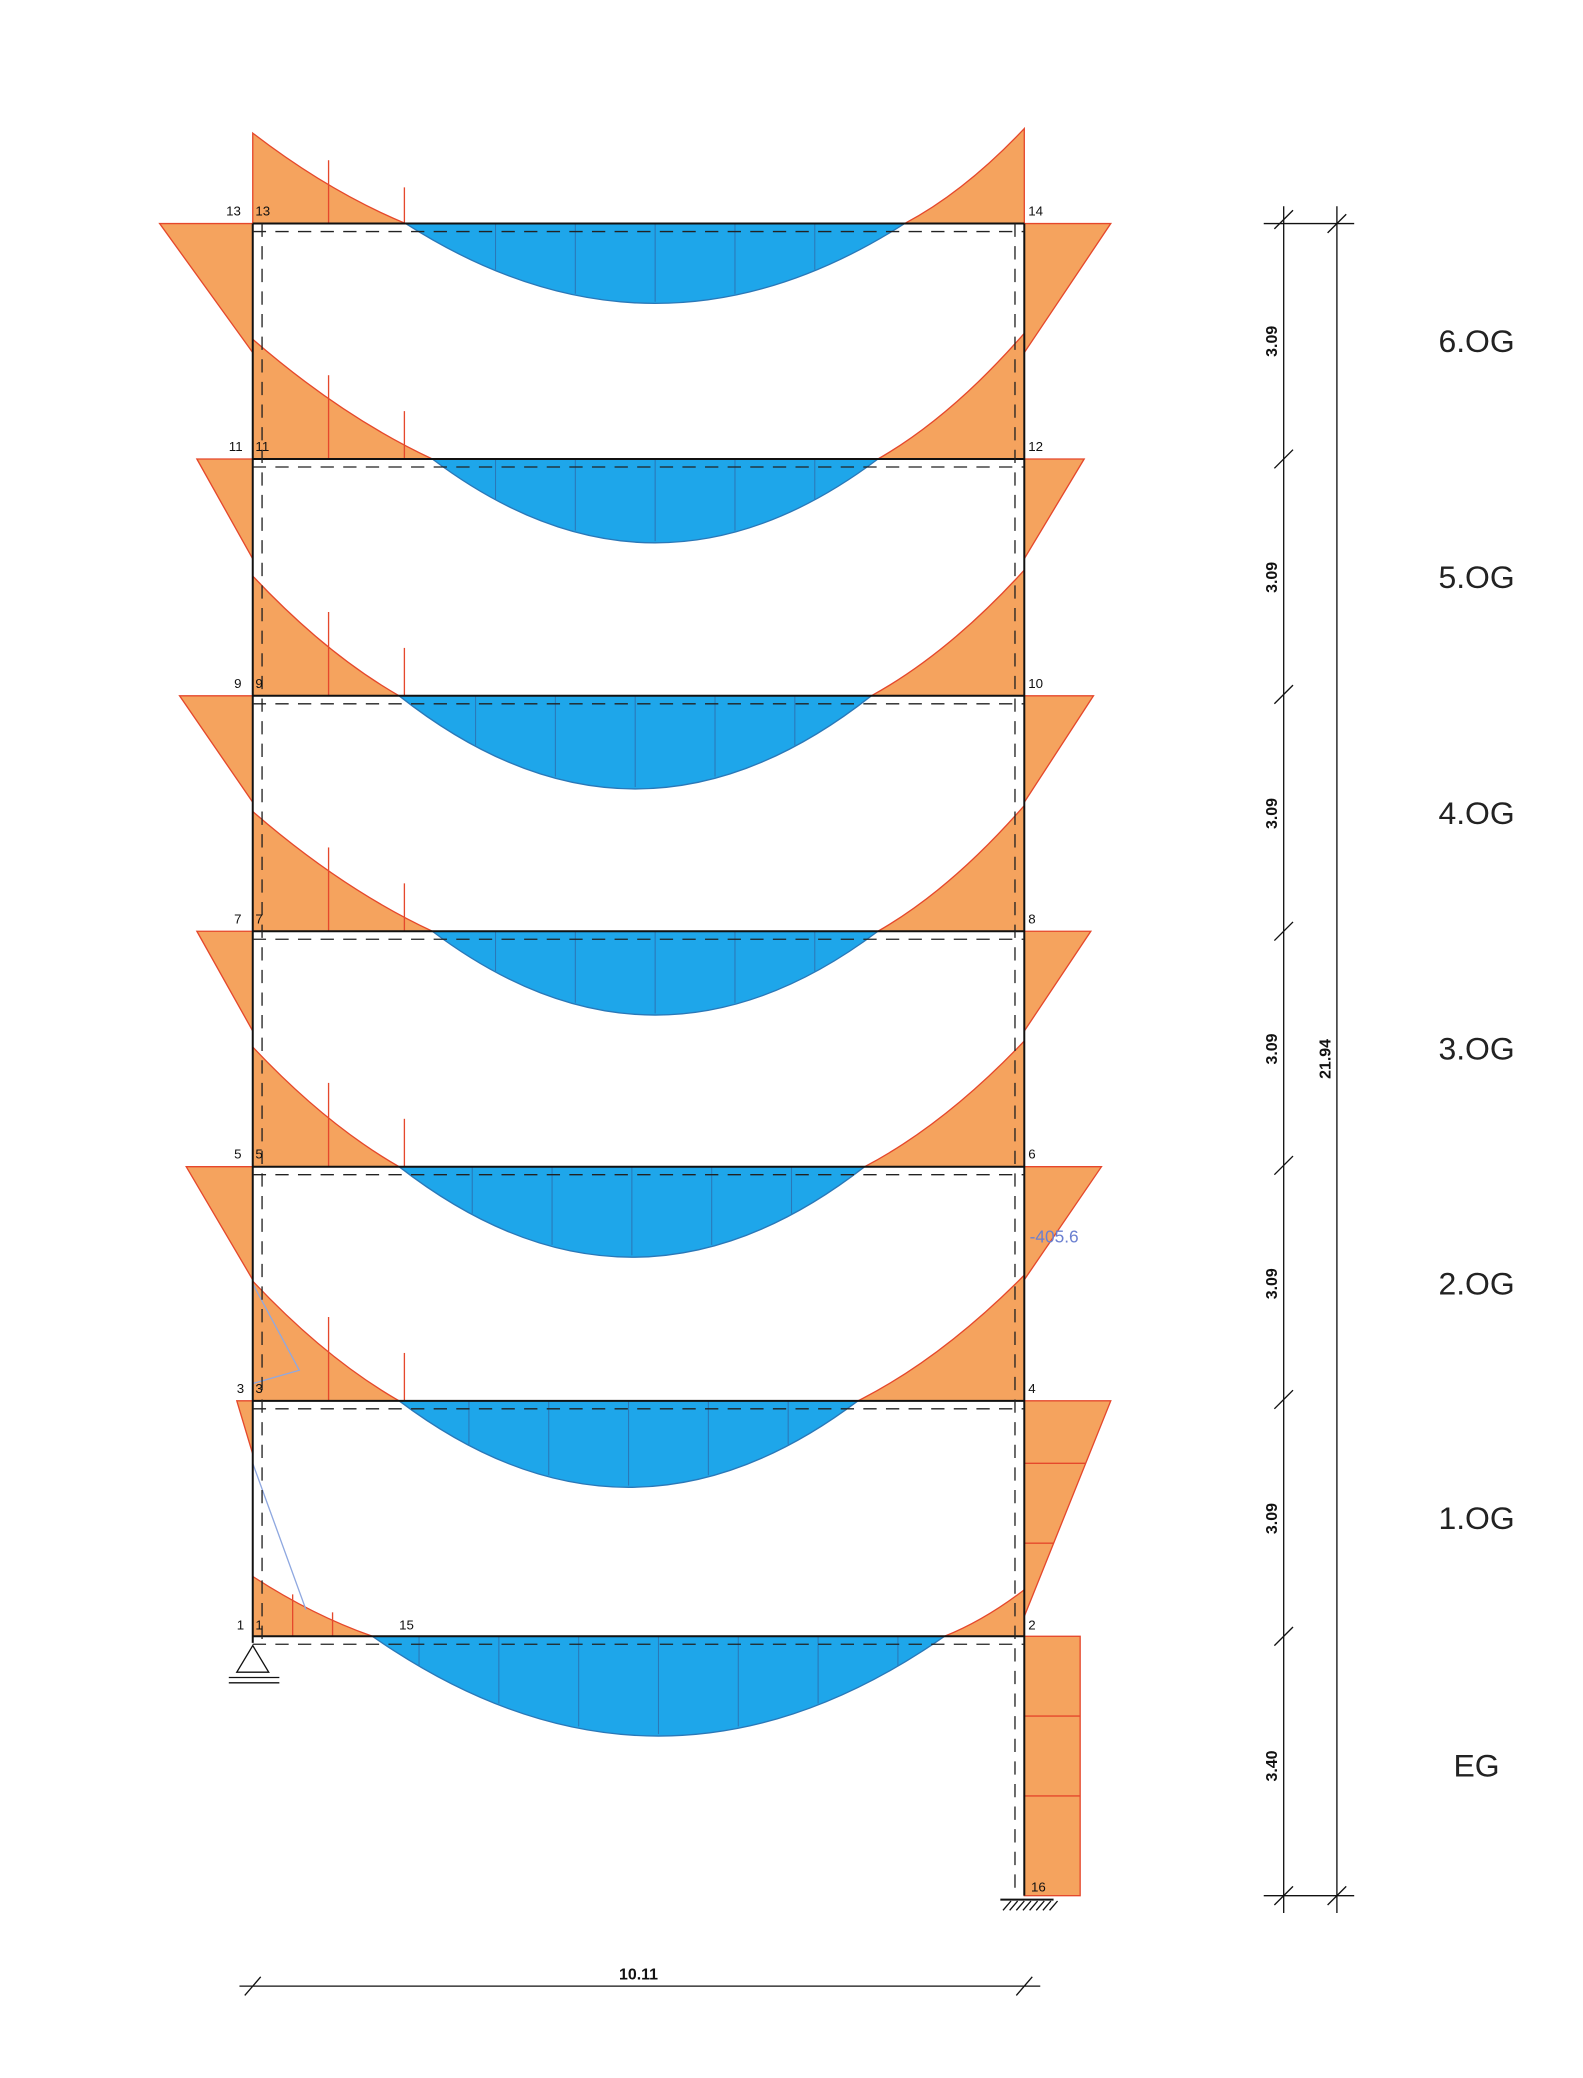 This screenshot has height=2078, width=1583. Describe the element at coordinates (1031, 1625) in the screenshot. I see `node-label: 2` at that location.